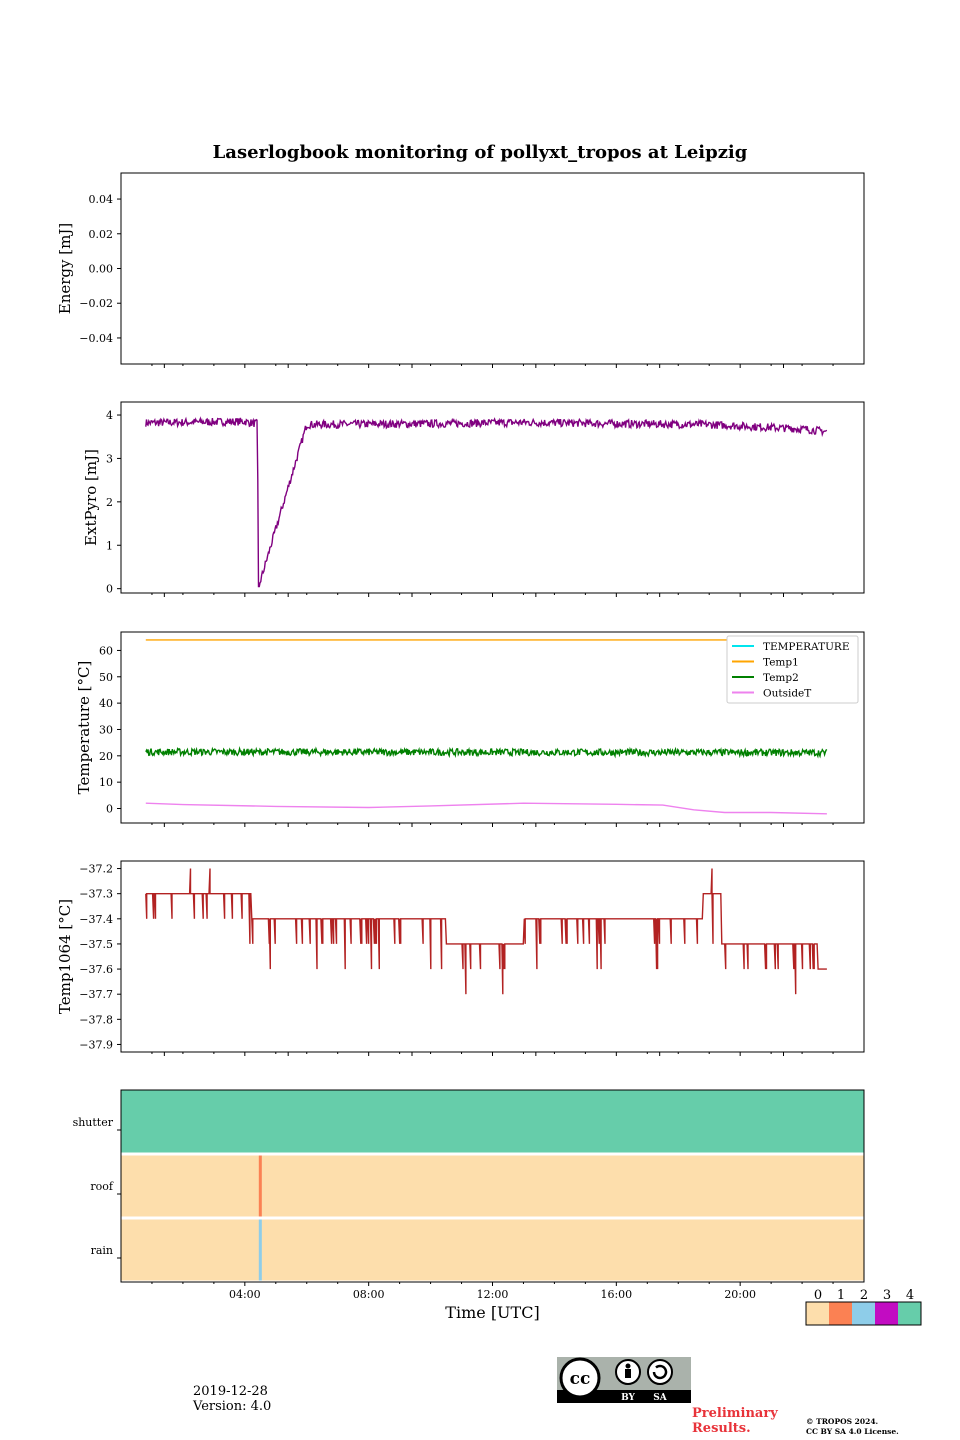  I want to click on by-label: BY, so click(628, 1398).